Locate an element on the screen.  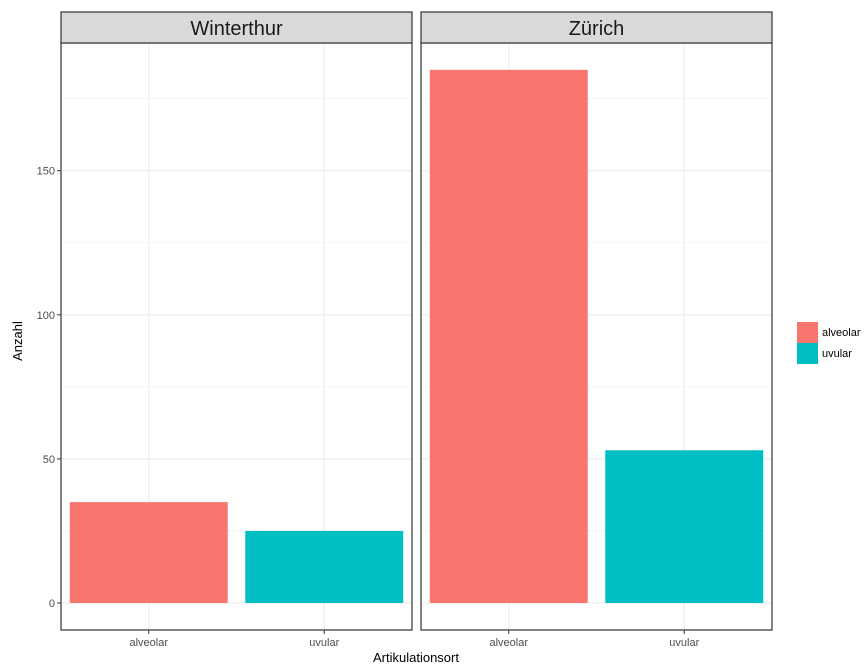
y-tick-label: 0 is located at coordinates (52, 604).